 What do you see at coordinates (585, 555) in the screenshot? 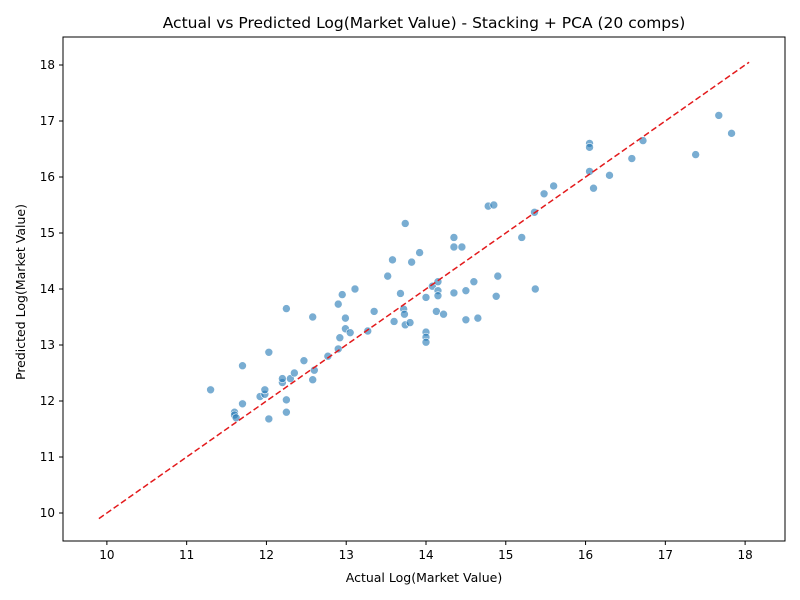
I see `x-tick-label: 16` at bounding box center [585, 555].